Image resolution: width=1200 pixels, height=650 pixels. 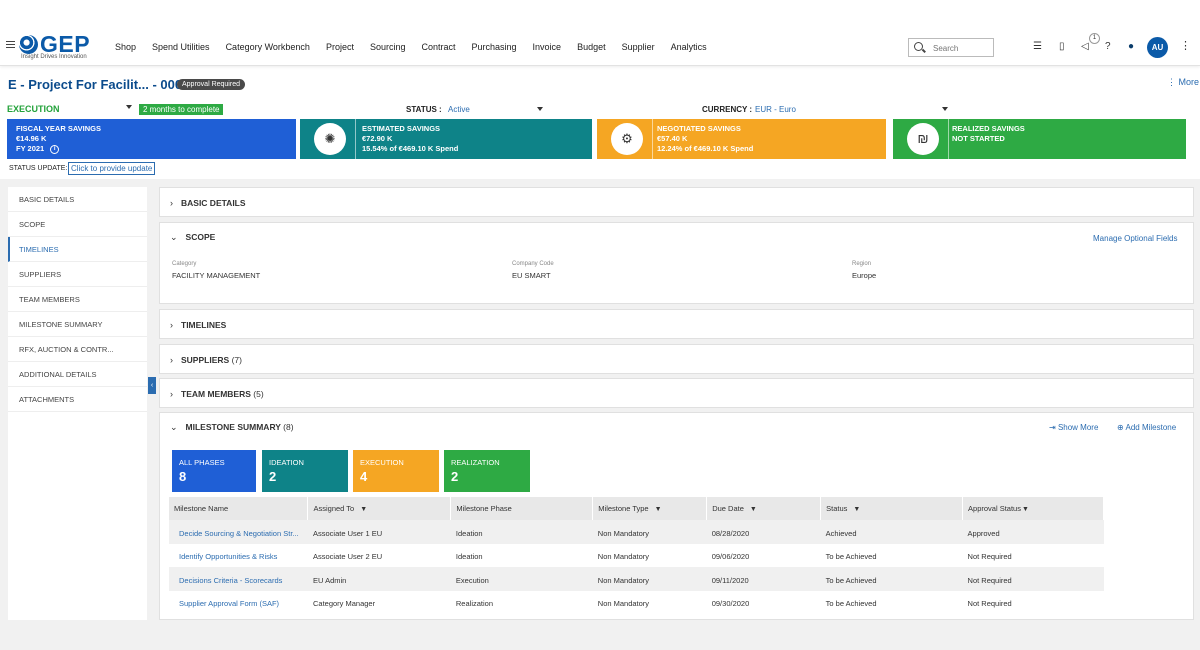 I want to click on phase-tile-label: REALIZATION, so click(x=475, y=462).